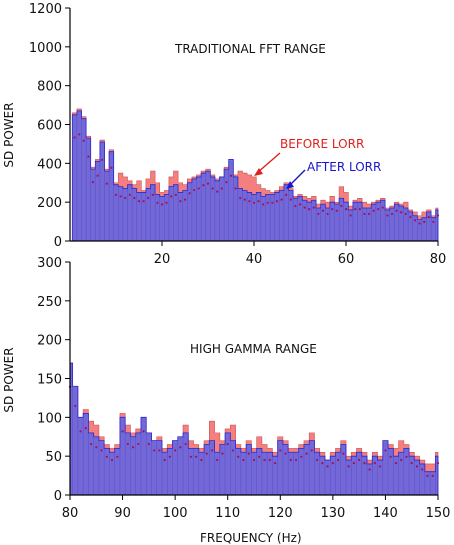 The height and width of the screenshot is (545, 454). Describe the element at coordinates (175, 513) in the screenshot. I see `bottom-x-tick-label: 100` at that location.